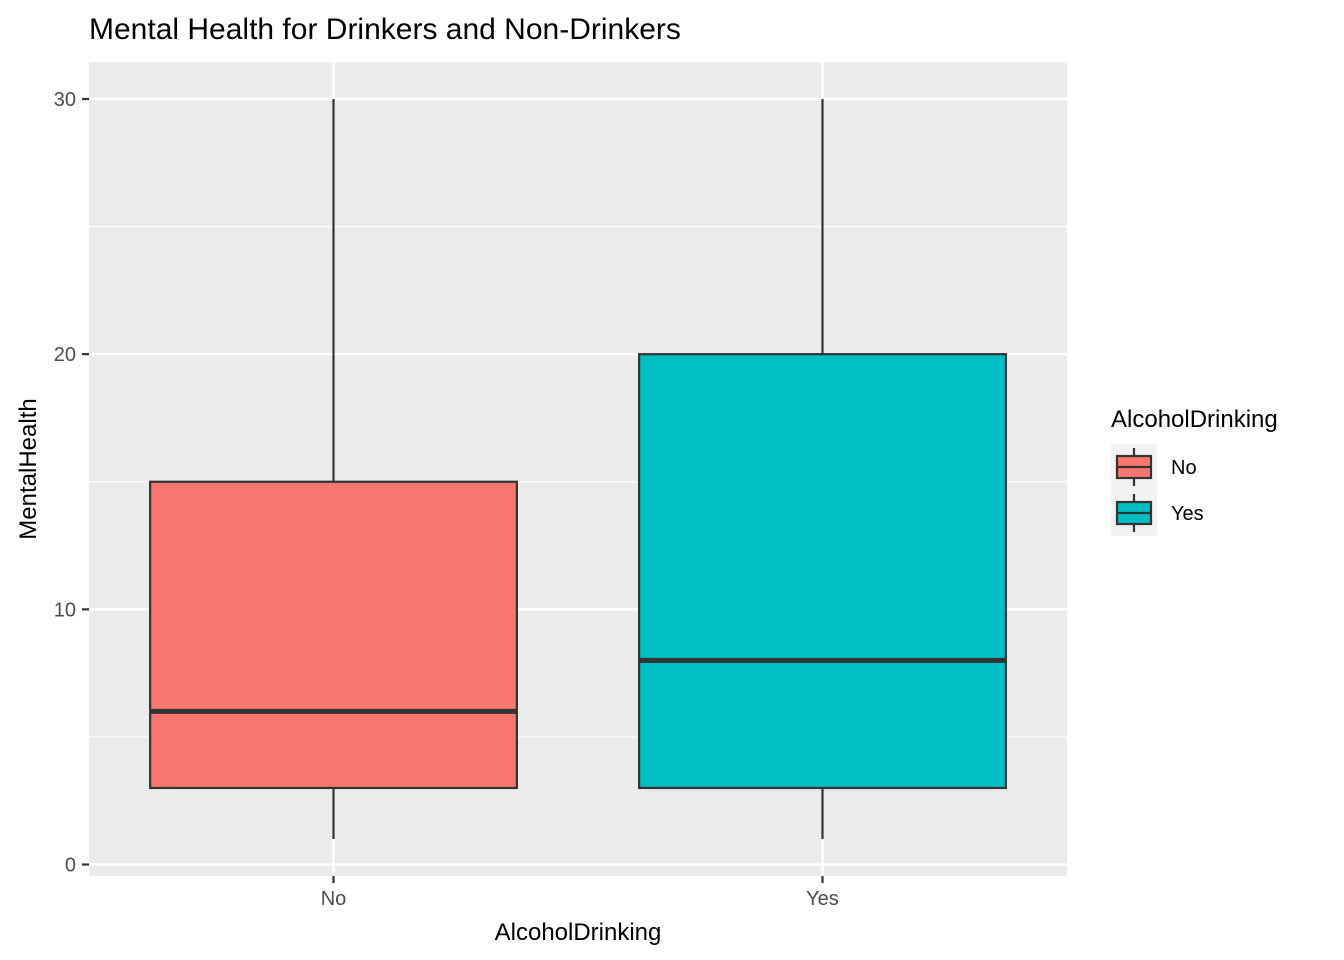  I want to click on y-tick-label: 30, so click(65, 100).